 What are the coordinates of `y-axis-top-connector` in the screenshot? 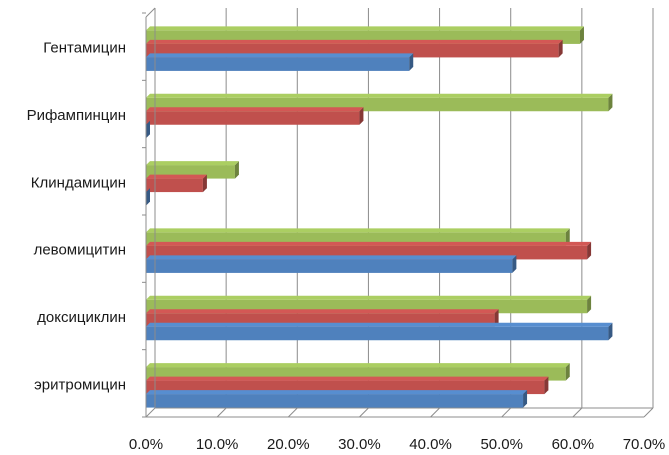 It's located at (150, 12).